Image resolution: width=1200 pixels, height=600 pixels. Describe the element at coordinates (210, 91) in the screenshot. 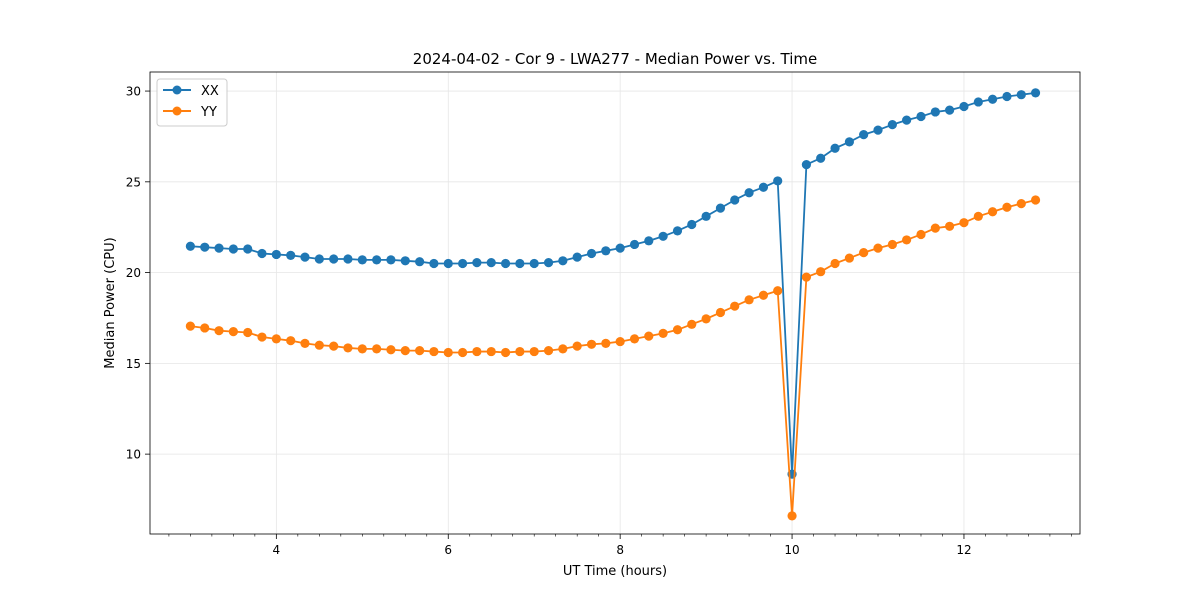

I see `legend-label-xx: XX` at that location.